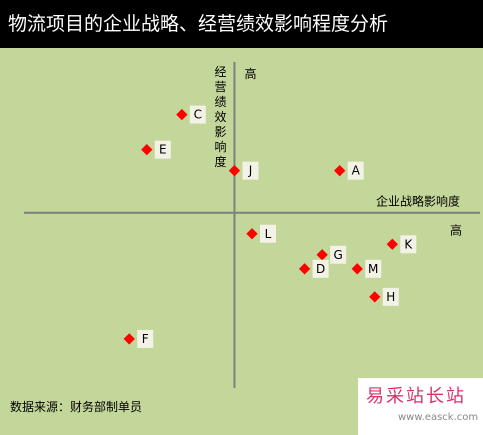 Image resolution: width=483 pixels, height=435 pixels. I want to click on data-label: K, so click(408, 244).